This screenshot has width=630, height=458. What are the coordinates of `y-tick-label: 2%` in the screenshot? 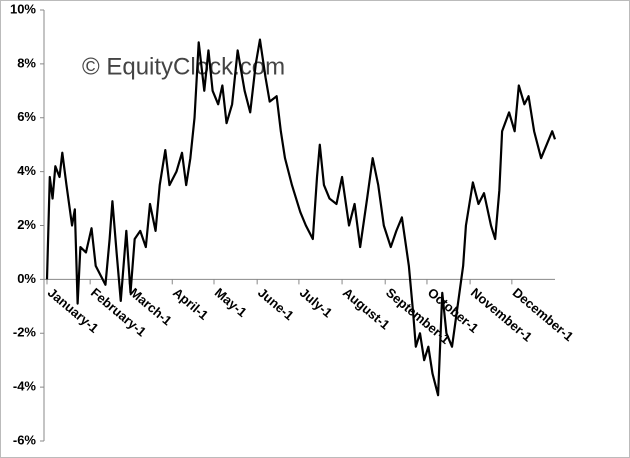 It's located at (26, 224).